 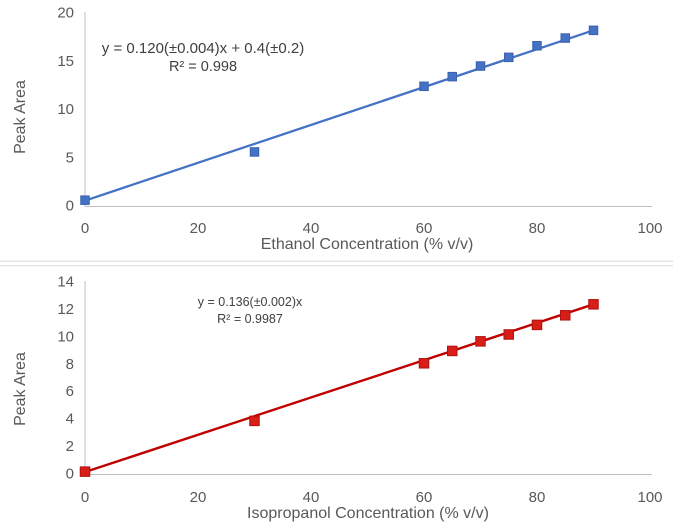 What do you see at coordinates (368, 513) in the screenshot?
I see `x-axis-title: Isopropanol Concentration (% v/v)` at bounding box center [368, 513].